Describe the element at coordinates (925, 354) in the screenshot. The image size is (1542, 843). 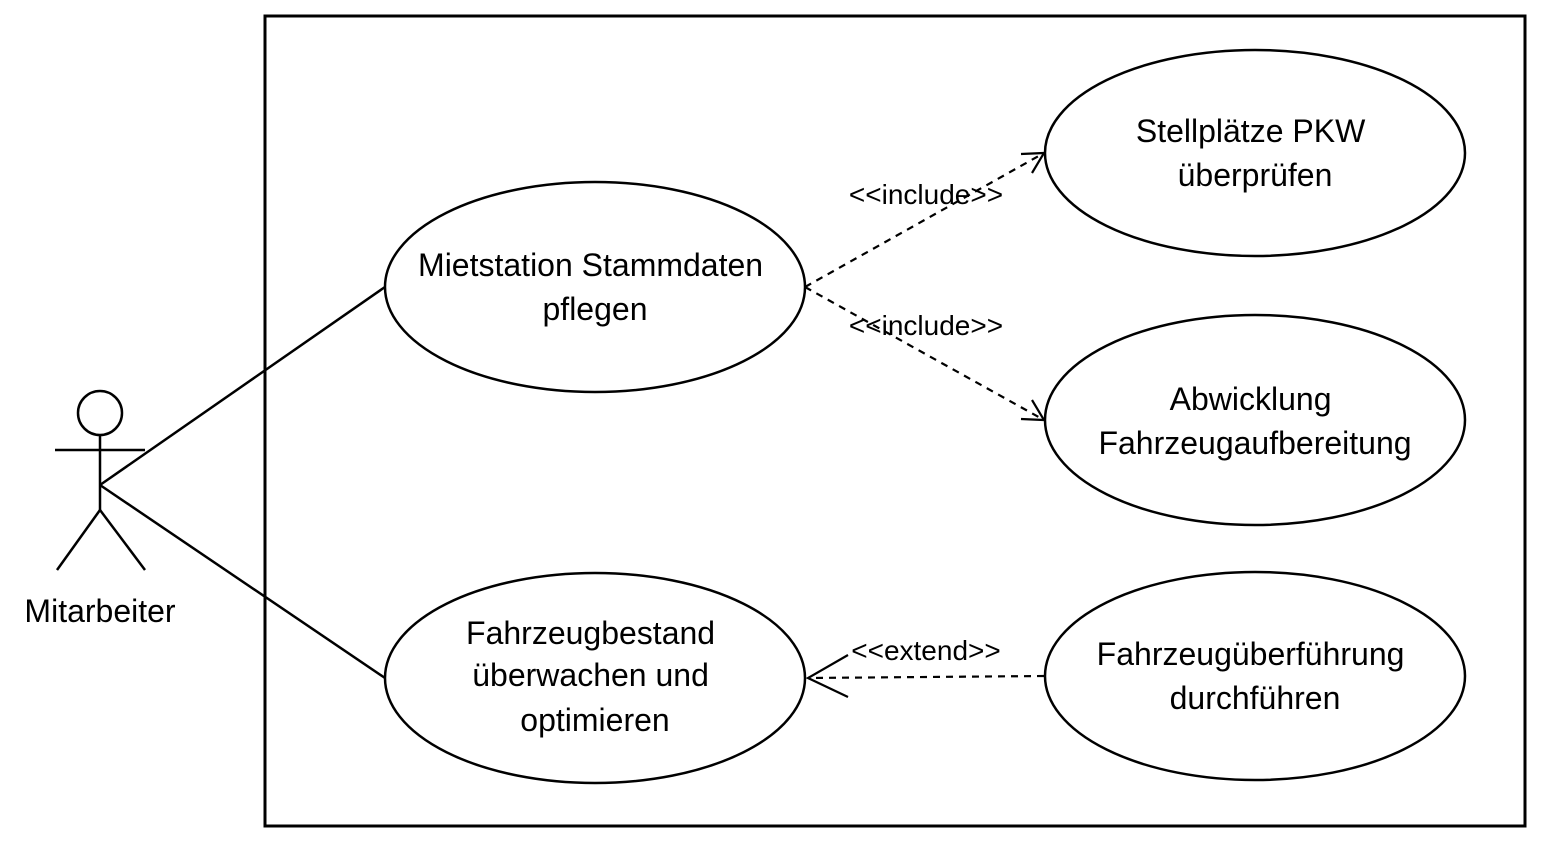
I see `include-relation-aufbereitung` at that location.